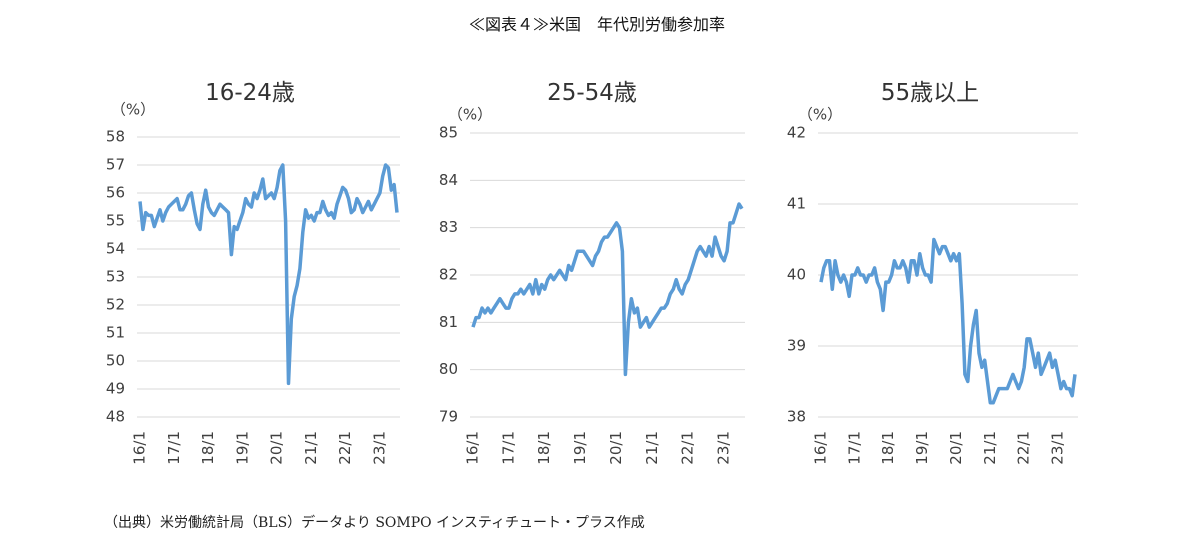  I want to click on chart-title: 16-24歳, so click(250, 93).